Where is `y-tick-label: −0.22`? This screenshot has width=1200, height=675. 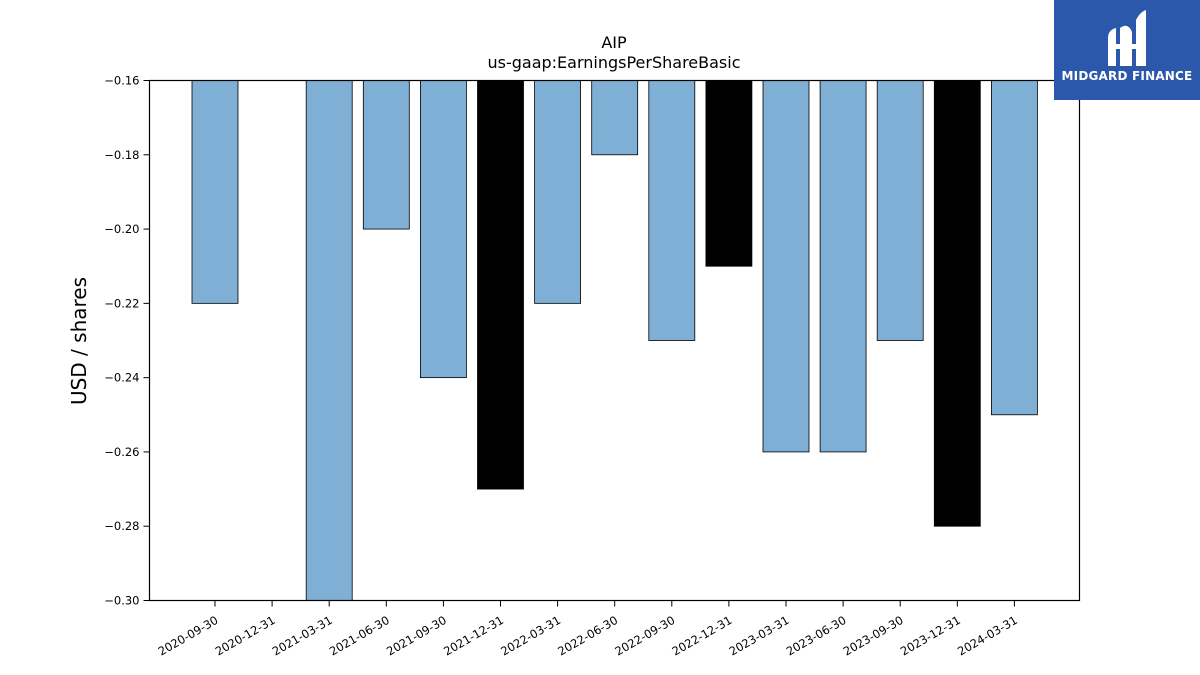
y-tick-label: −0.22 is located at coordinates (121, 303).